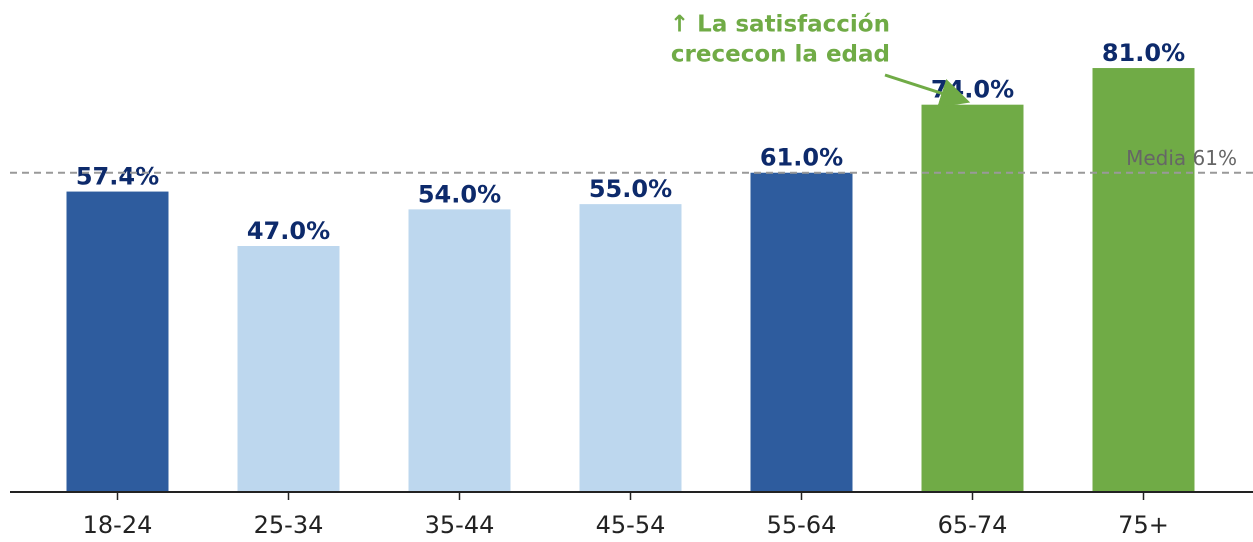 This screenshot has height=542, width=1253. Describe the element at coordinates (117, 177) in the screenshot. I see `value-label: 57.4%` at that location.